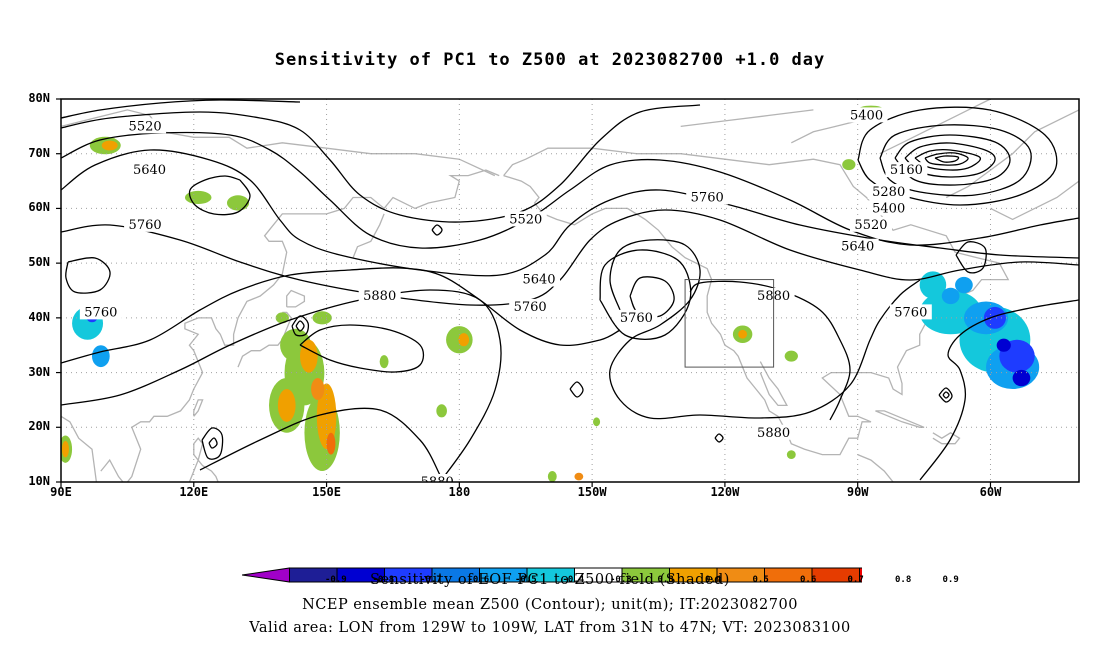 The height and width of the screenshot is (650, 1100). Describe the element at coordinates (478, 580) in the screenshot. I see `colorbar-tick-label: -0.6` at that location.